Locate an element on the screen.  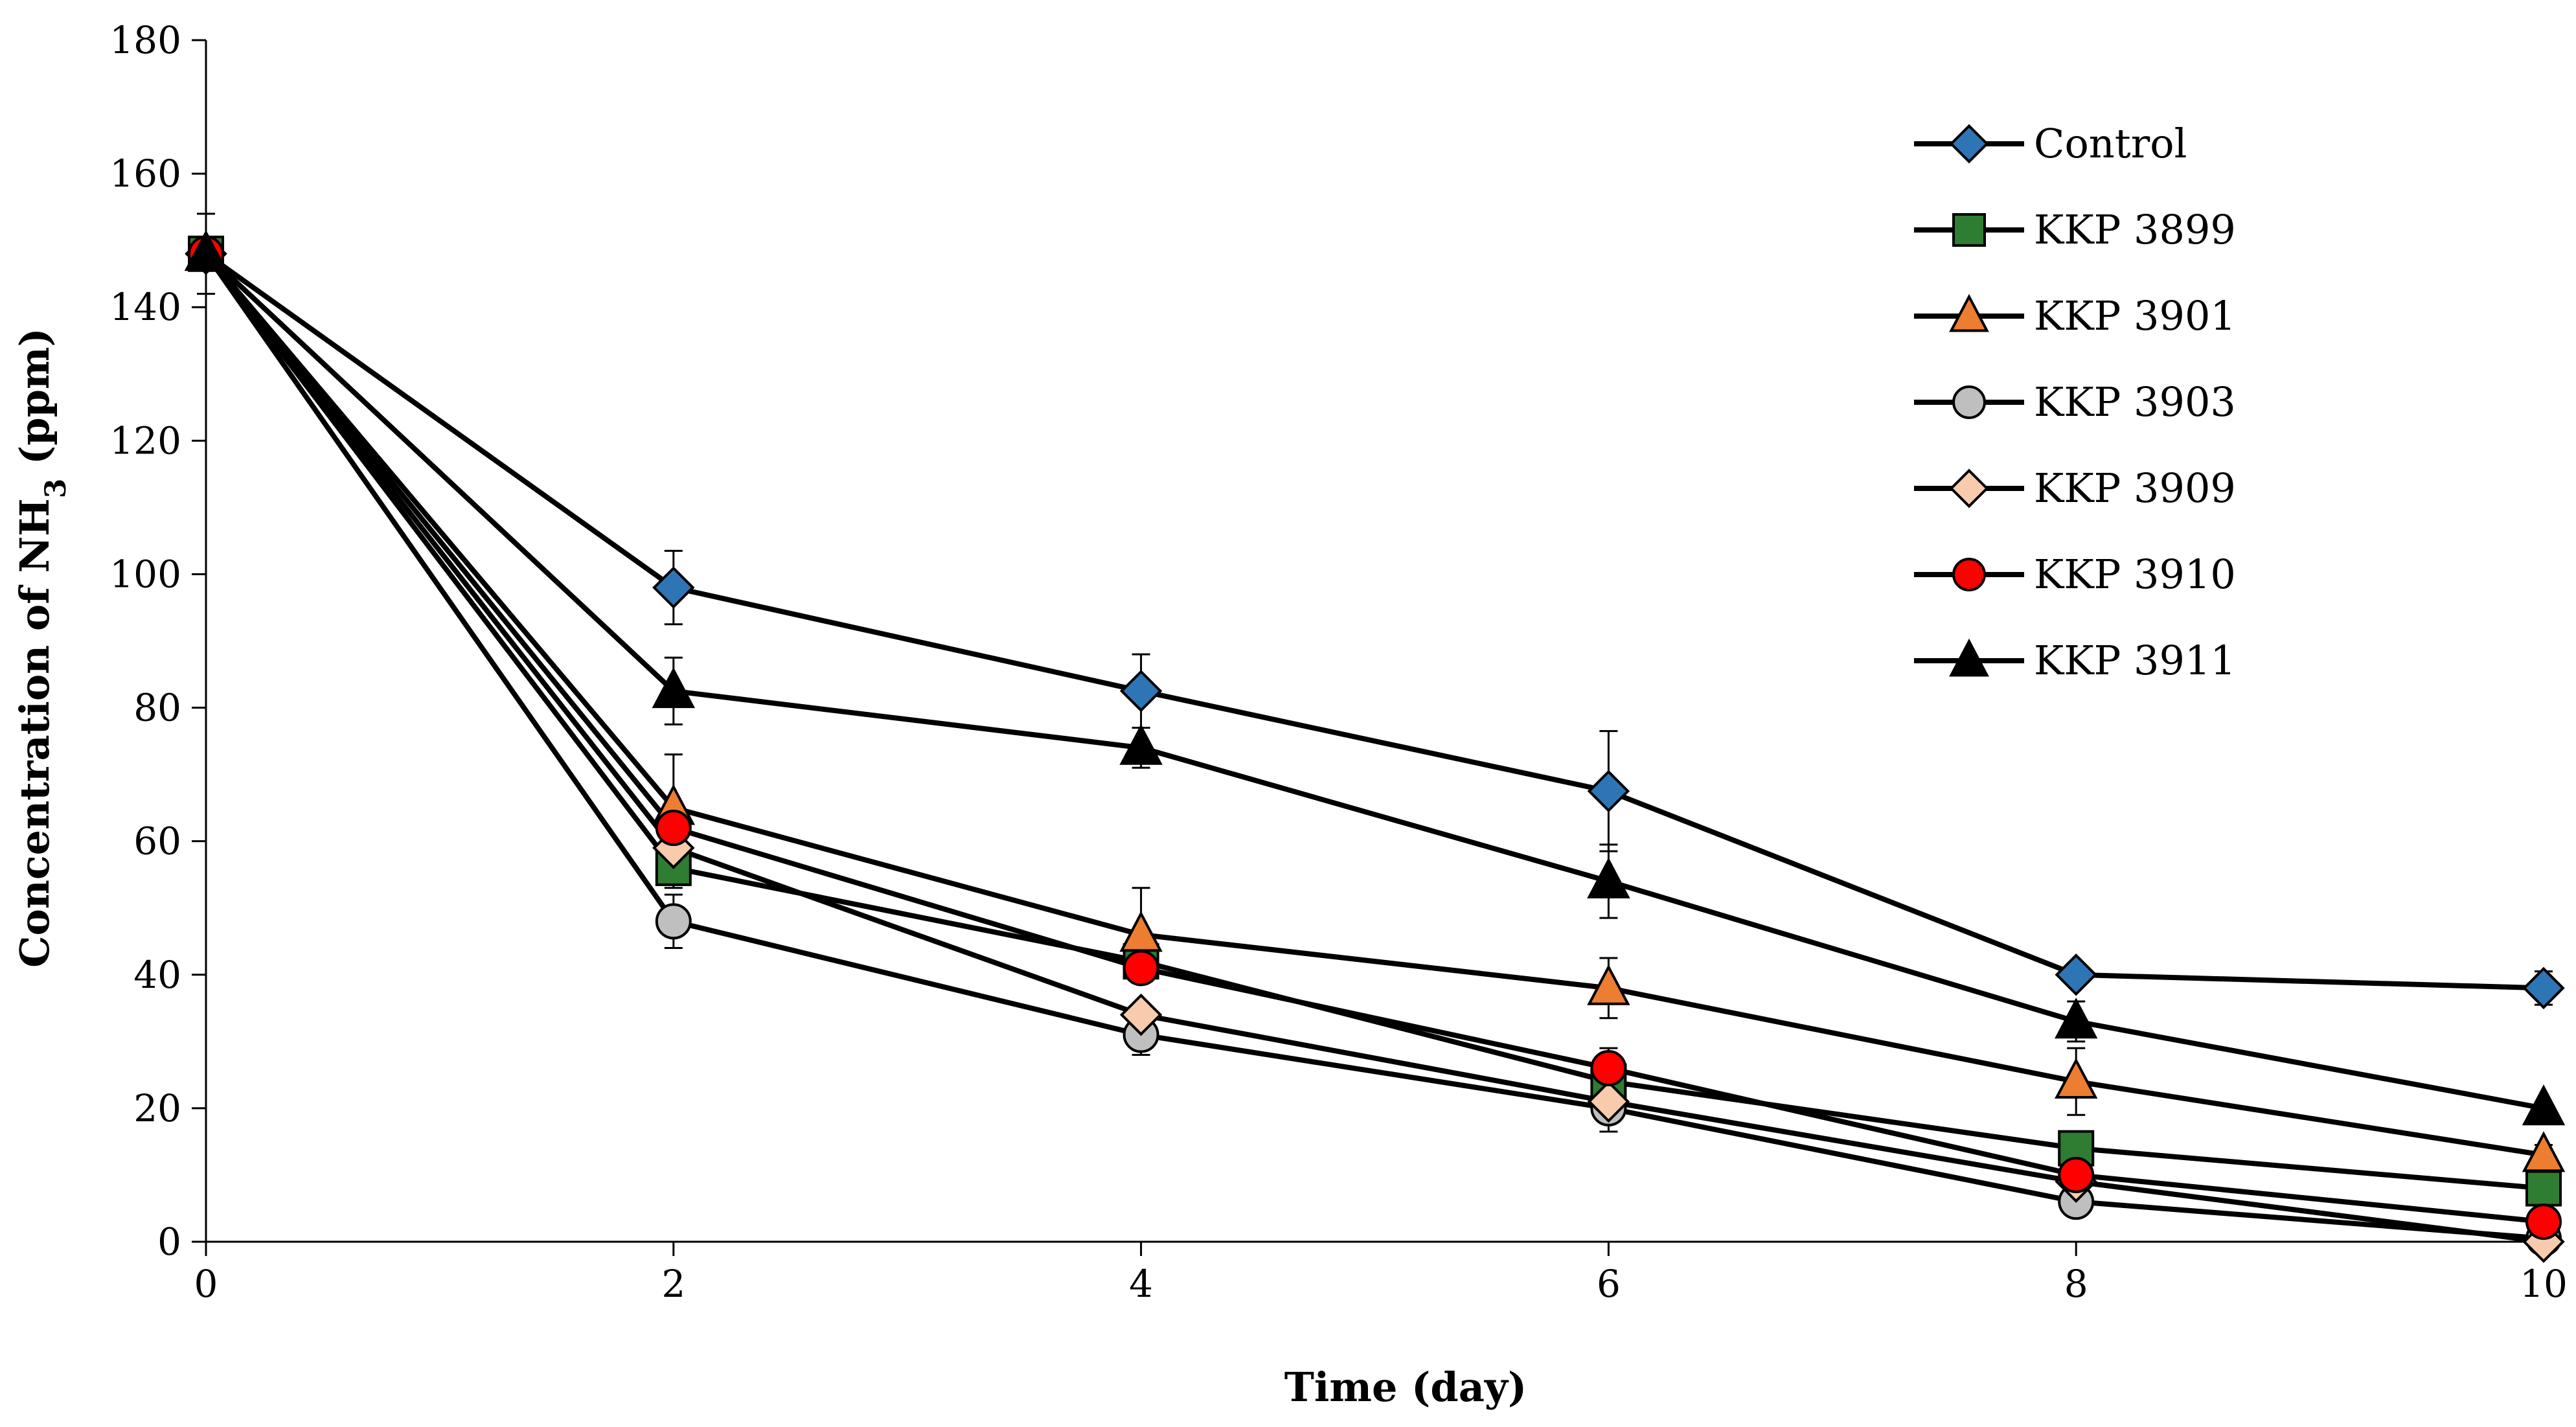
x-tick-label: 10 is located at coordinates (2544, 1284).